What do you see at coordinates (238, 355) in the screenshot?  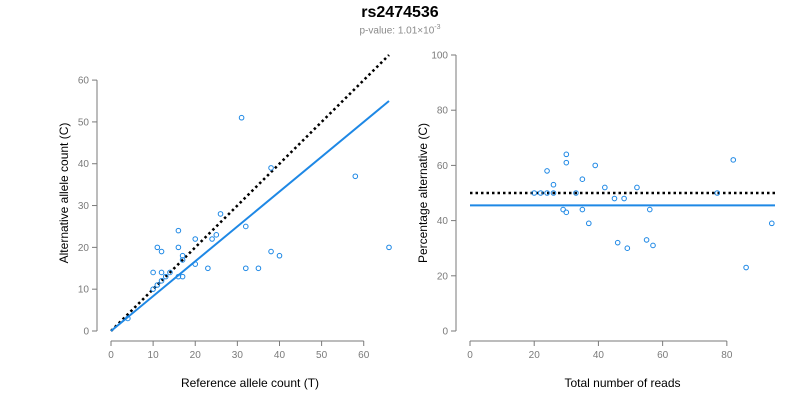 I see `x-tick-label: 30` at bounding box center [238, 355].